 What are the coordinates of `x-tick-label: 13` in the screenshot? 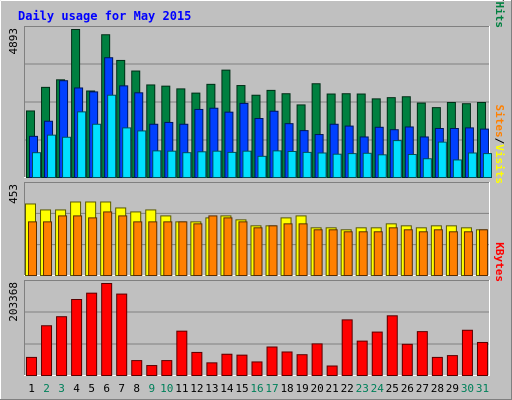 It's located at (211, 388).